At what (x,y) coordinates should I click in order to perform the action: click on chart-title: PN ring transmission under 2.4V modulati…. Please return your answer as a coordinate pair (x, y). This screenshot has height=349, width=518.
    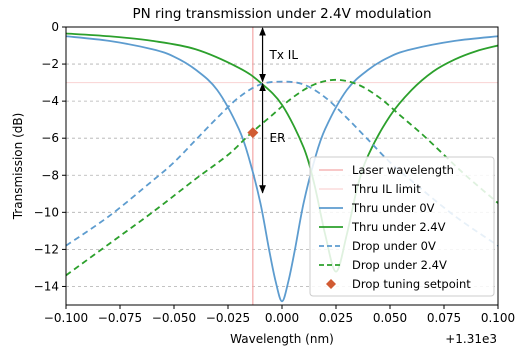
    Looking at the image, I should click on (281, 14).